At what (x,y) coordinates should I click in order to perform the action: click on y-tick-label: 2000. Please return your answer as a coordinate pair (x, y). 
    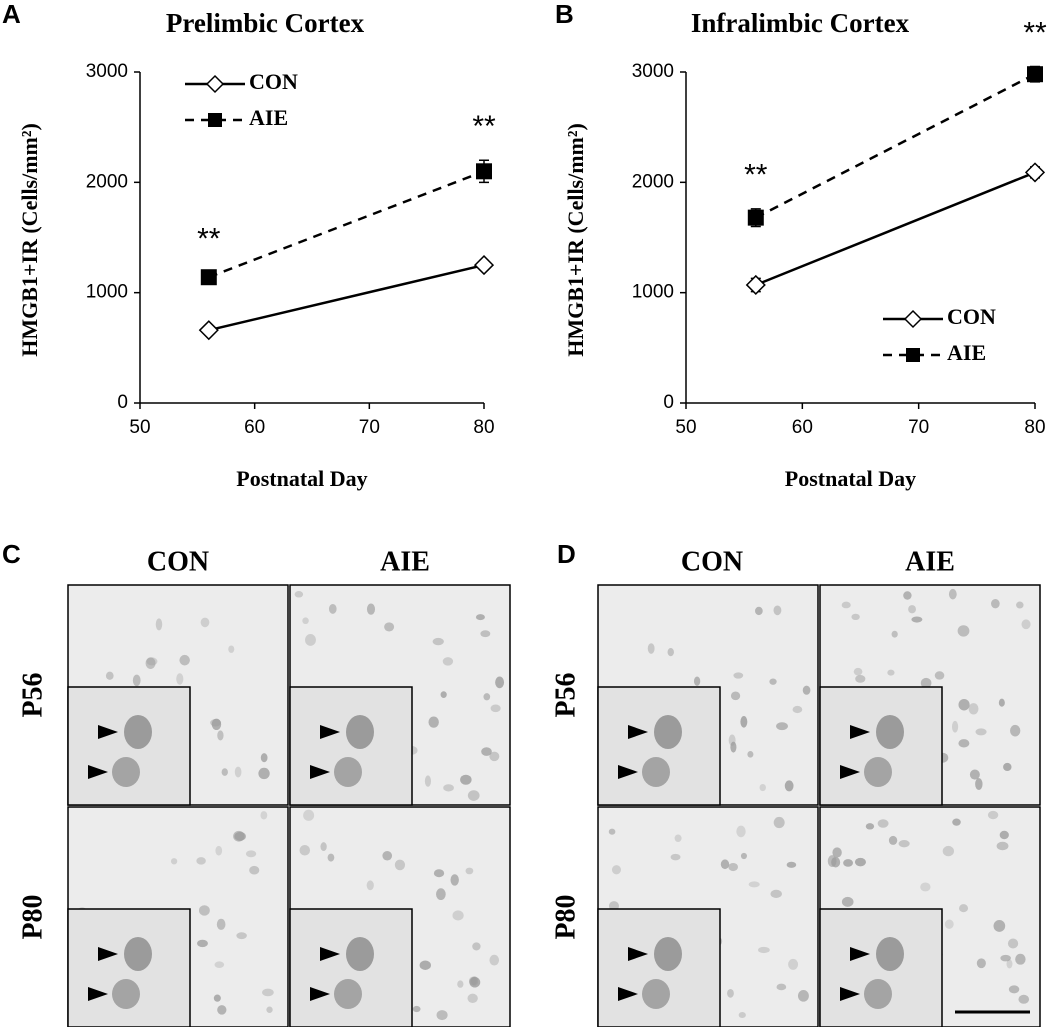
    Looking at the image, I should click on (653, 181).